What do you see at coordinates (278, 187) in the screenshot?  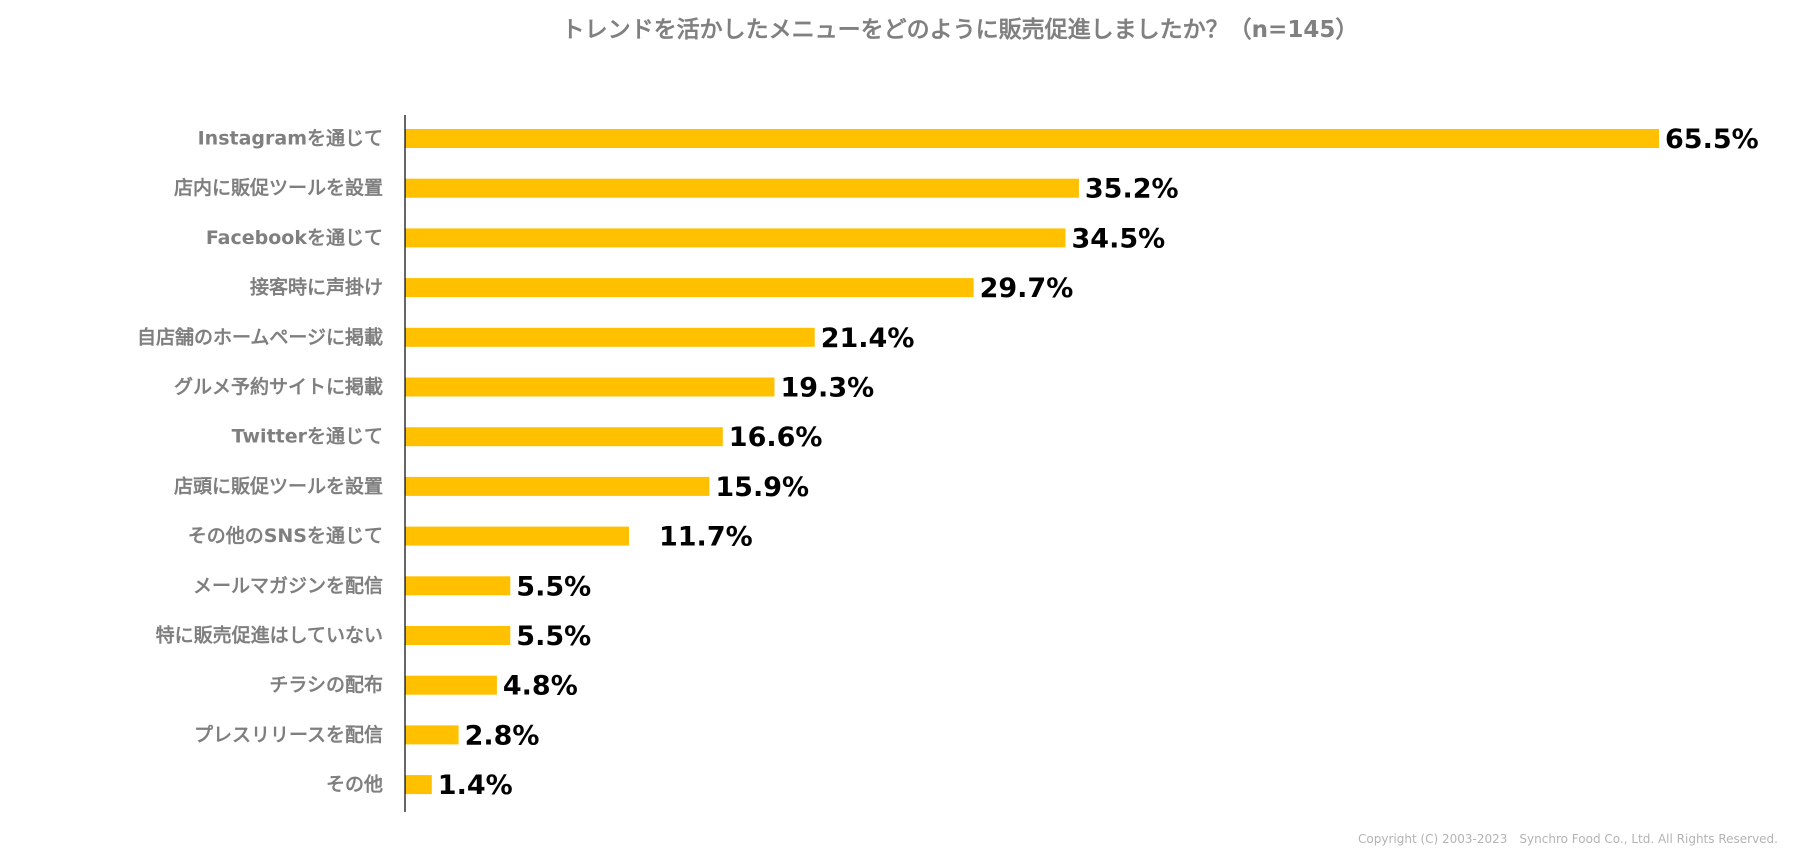 I see `category-label: 店内に販促ツールを設置` at bounding box center [278, 187].